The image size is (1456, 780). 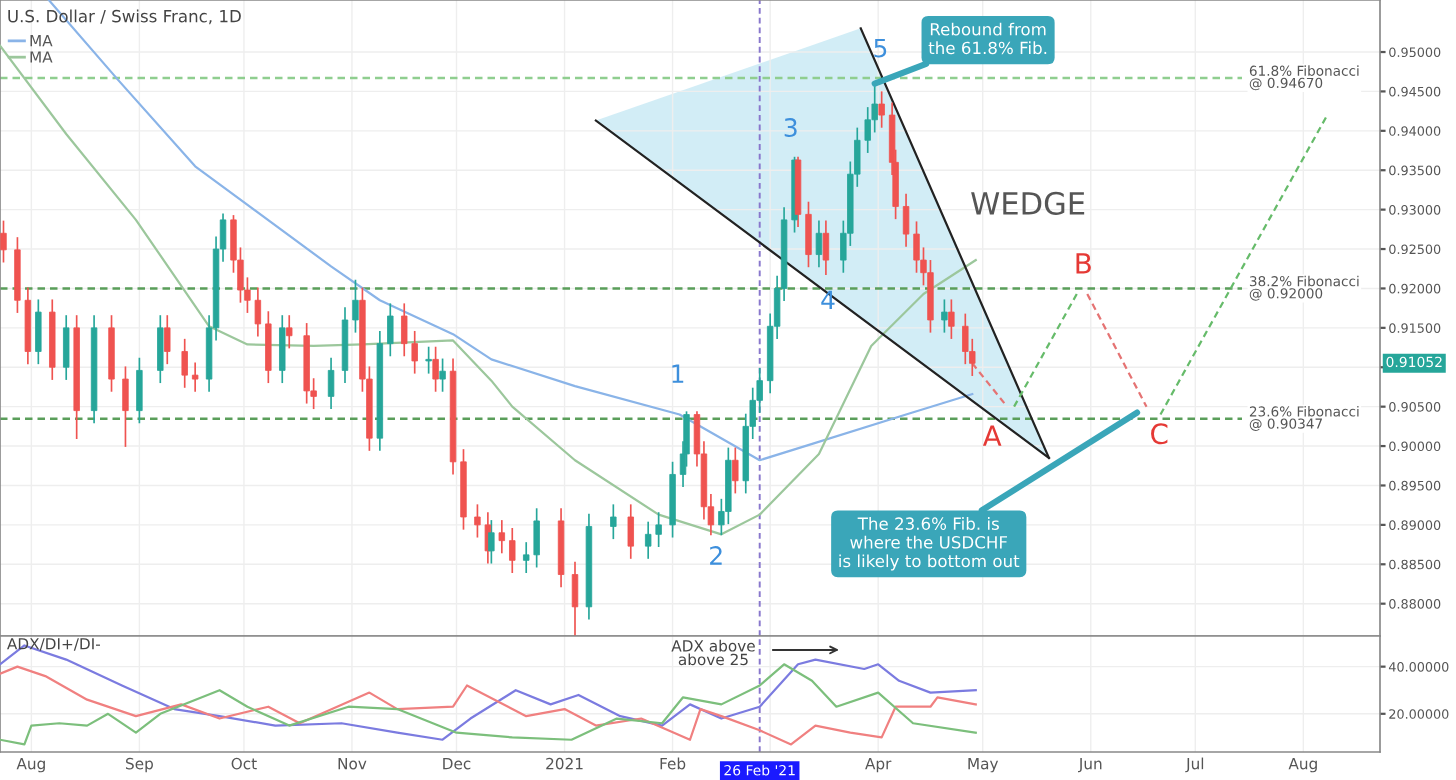 I want to click on annotation: 3, so click(x=790, y=127).